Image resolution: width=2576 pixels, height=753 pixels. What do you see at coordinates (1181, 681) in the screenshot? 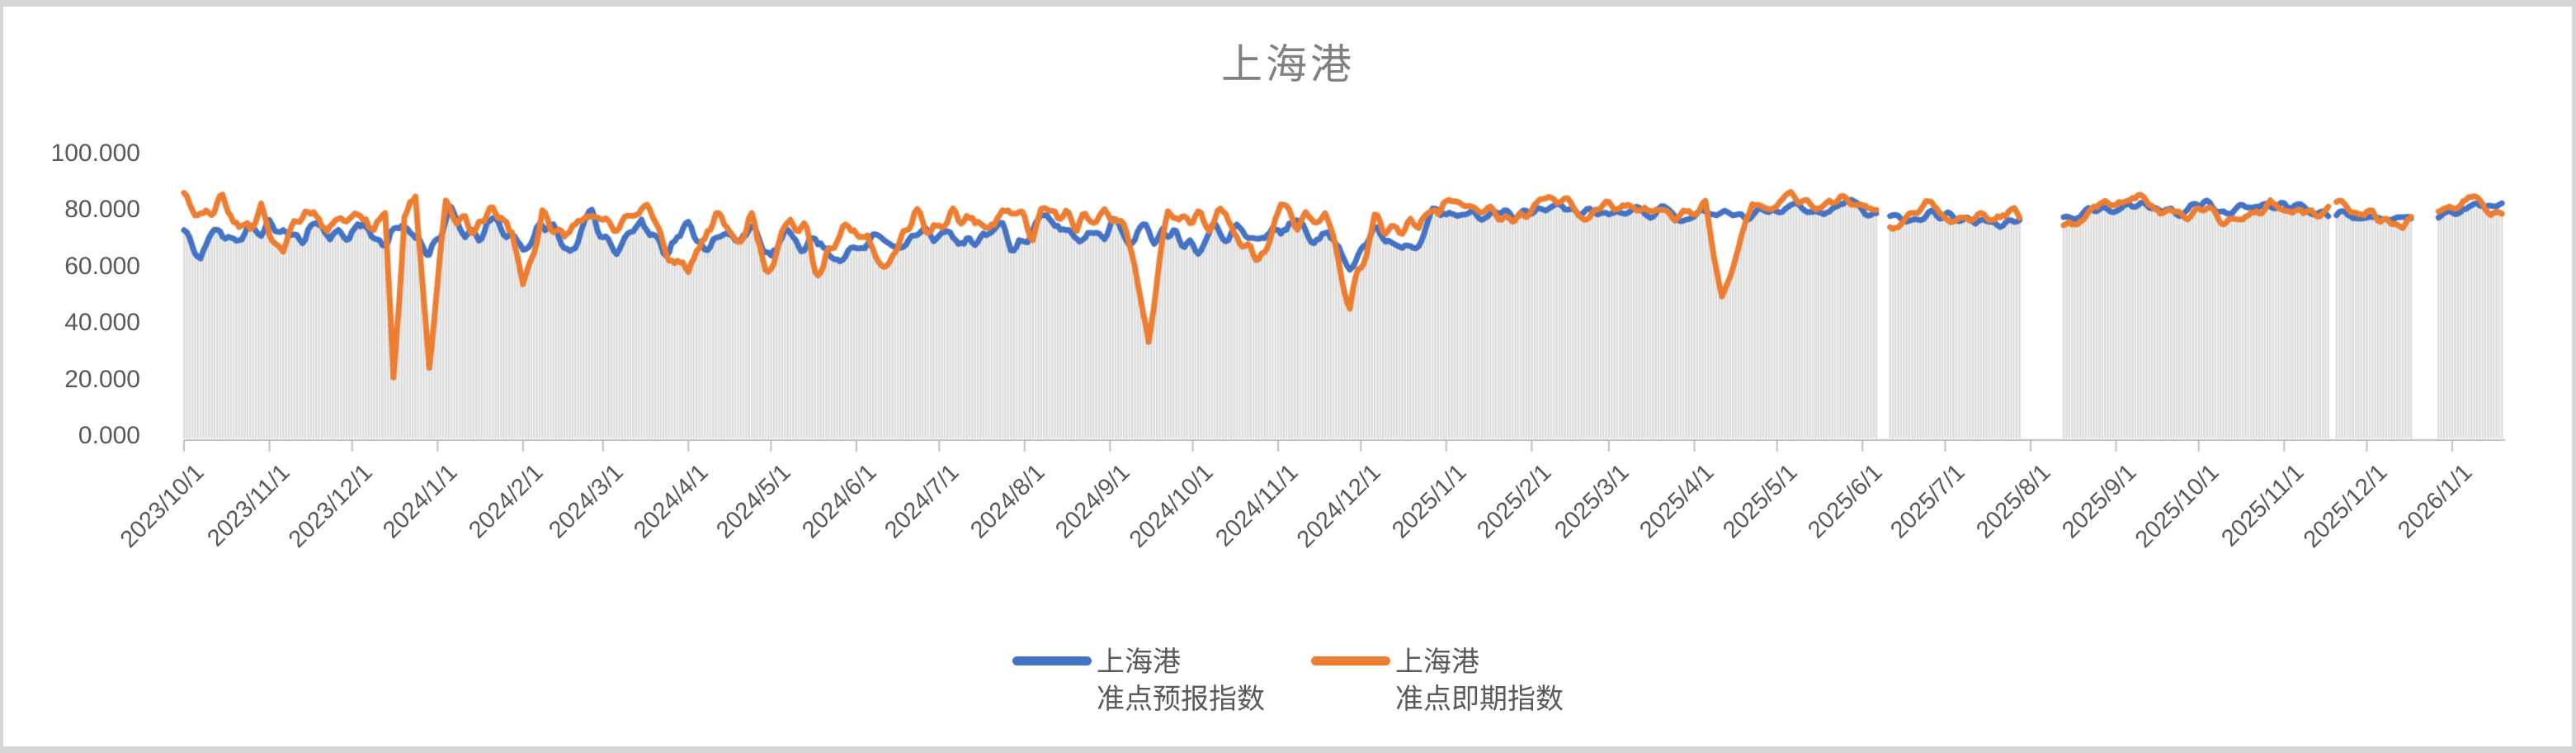
I see `legend-label-forecast: 上海港 准点预报指数` at bounding box center [1181, 681].